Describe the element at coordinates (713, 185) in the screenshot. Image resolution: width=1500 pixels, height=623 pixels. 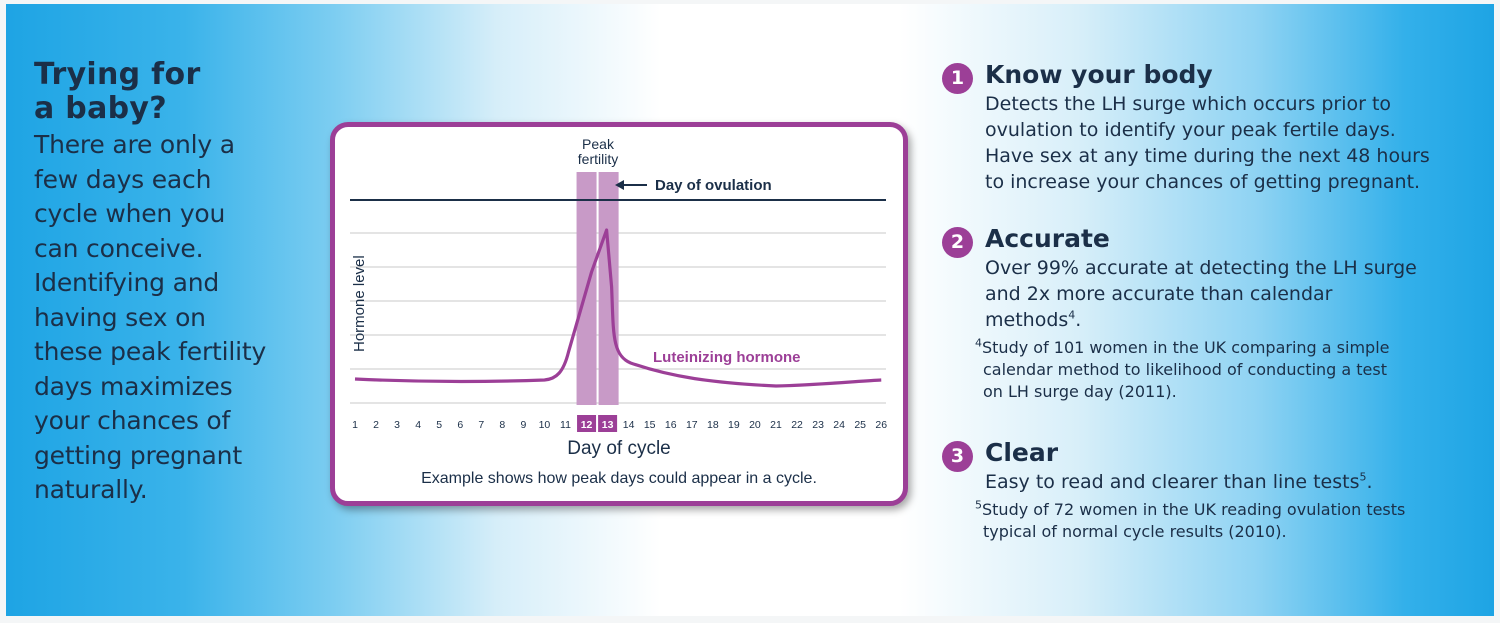
I see `ovulation-label: Day of ovulation` at that location.